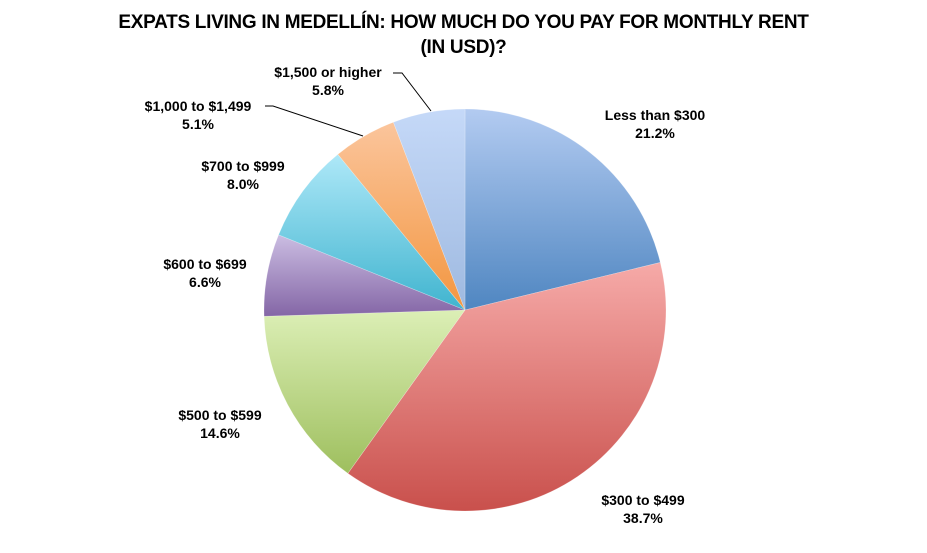 The height and width of the screenshot is (553, 927). Describe the element at coordinates (205, 282) in the screenshot. I see `data-label-value: 6.6%` at that location.